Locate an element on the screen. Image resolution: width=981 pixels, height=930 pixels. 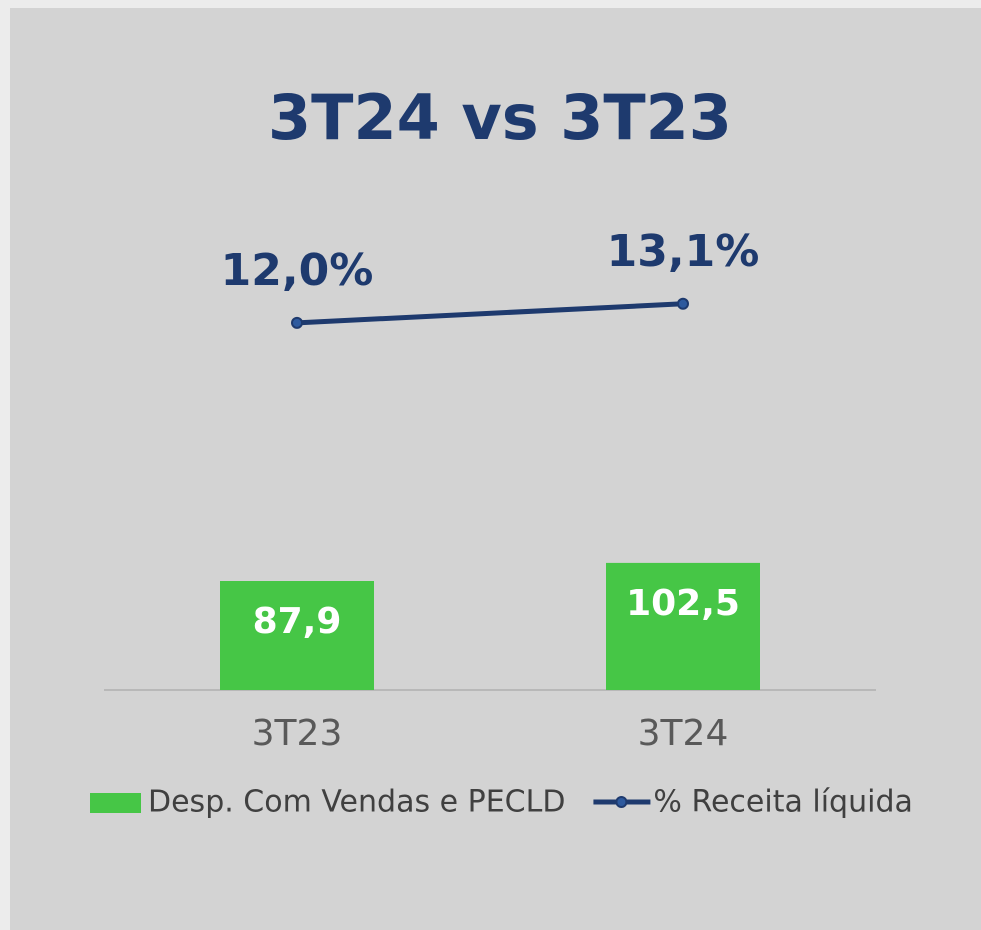
line-value-label: 13,1% is located at coordinates (683, 251).